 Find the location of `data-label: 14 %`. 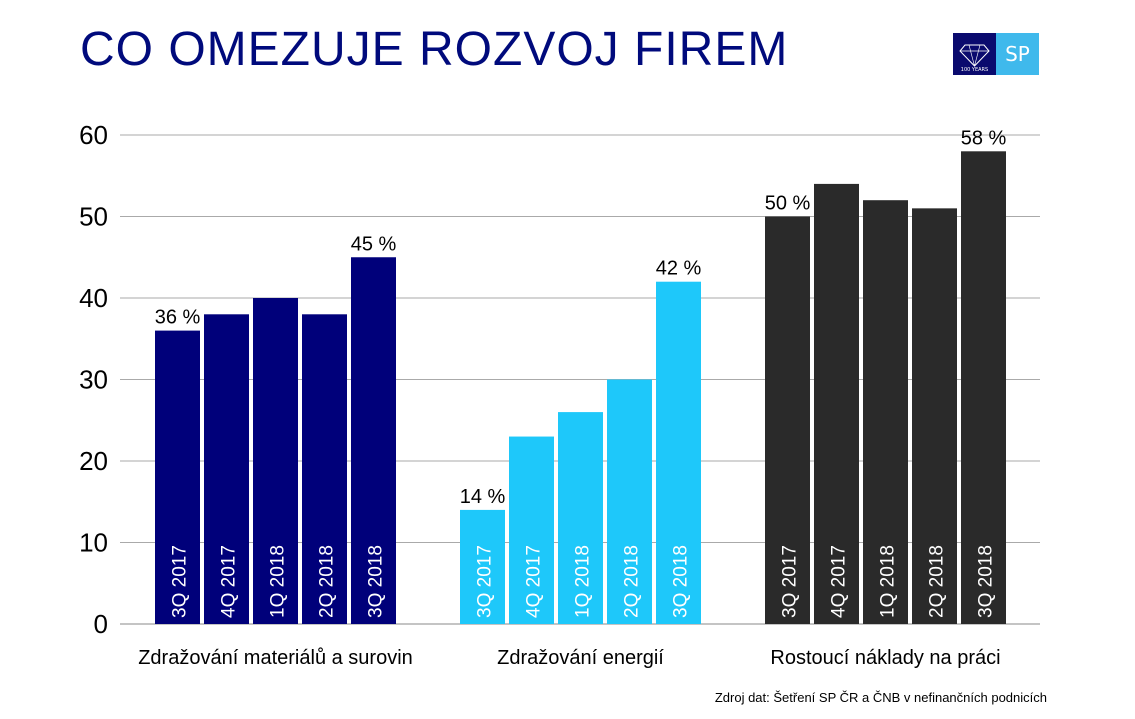

data-label: 14 % is located at coordinates (483, 497).